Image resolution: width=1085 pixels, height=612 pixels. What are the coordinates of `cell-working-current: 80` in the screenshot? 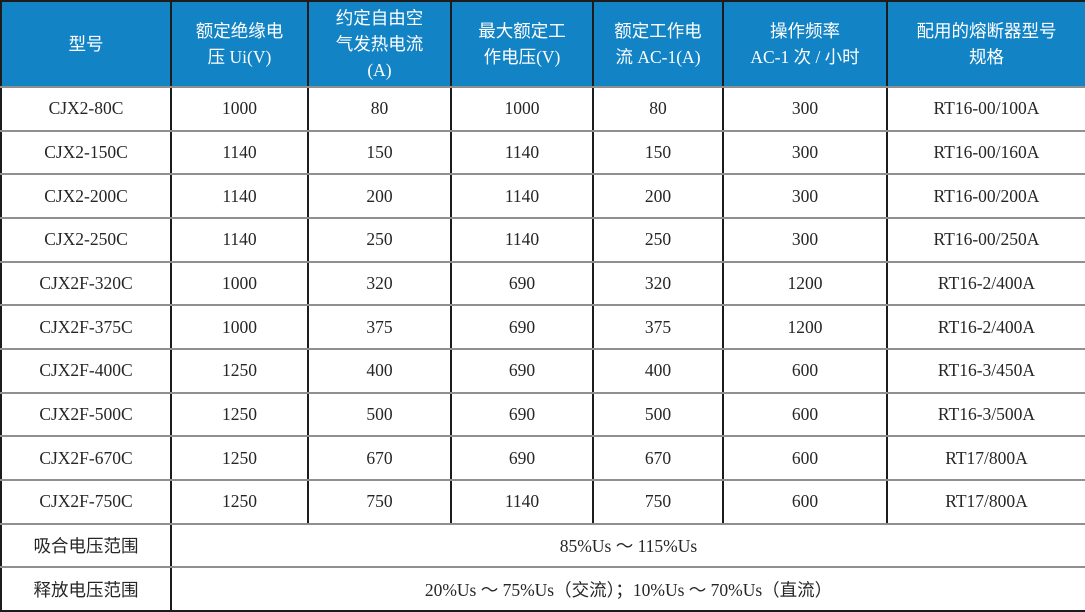 It's located at (658, 109).